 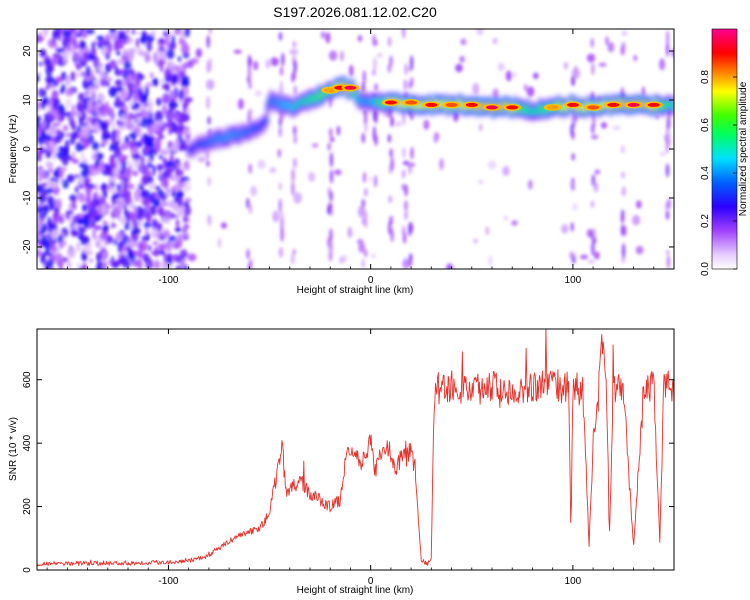 What do you see at coordinates (27, 442) in the screenshot?
I see `y-tick-label: 400` at bounding box center [27, 442].